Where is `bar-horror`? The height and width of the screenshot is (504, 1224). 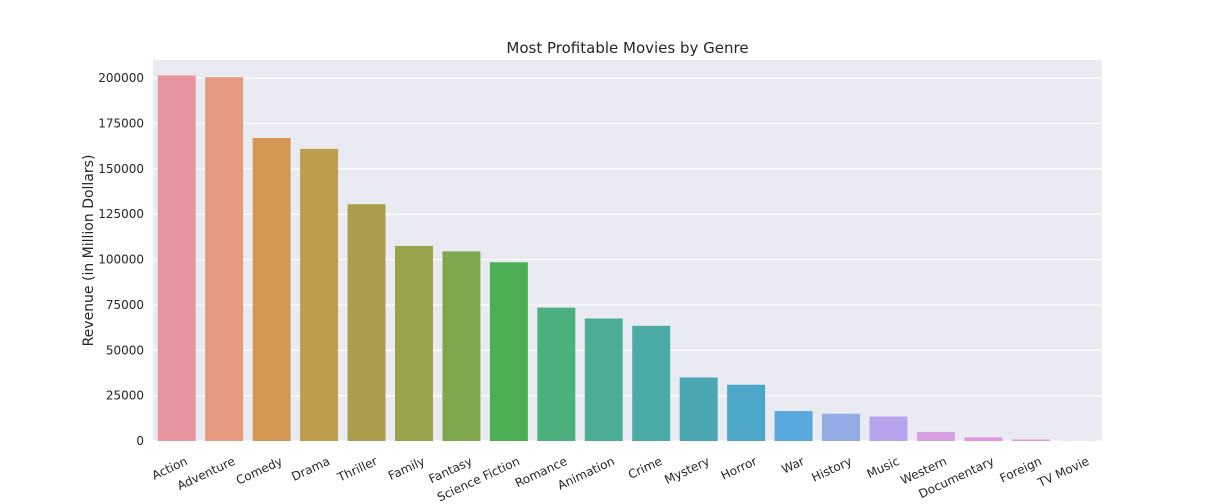
bar-horror is located at coordinates (746, 412).